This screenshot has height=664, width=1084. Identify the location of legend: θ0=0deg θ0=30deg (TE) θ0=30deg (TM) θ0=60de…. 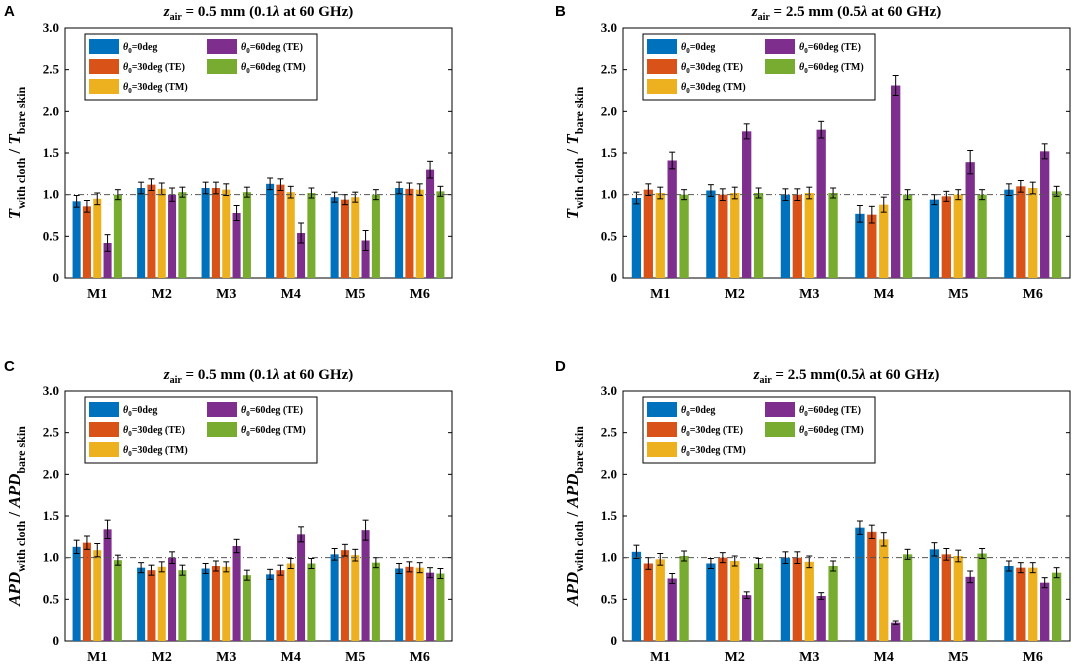
(759, 430).